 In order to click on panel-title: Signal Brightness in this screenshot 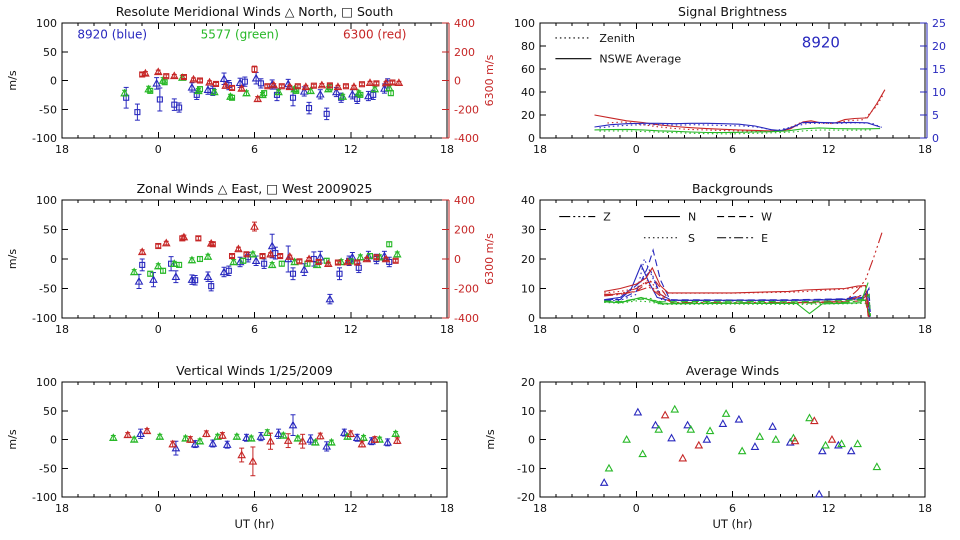, I will do `click(732, 11)`.